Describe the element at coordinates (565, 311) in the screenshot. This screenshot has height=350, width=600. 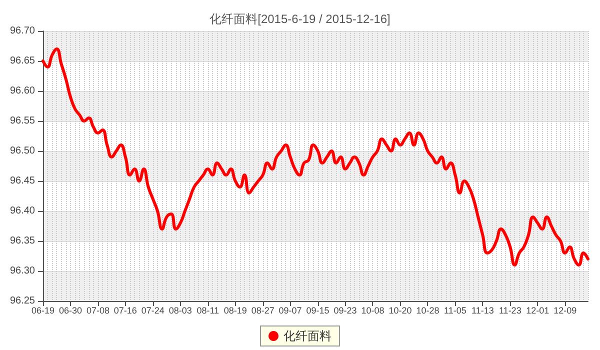
I see `x-tick-label: 12-09` at that location.